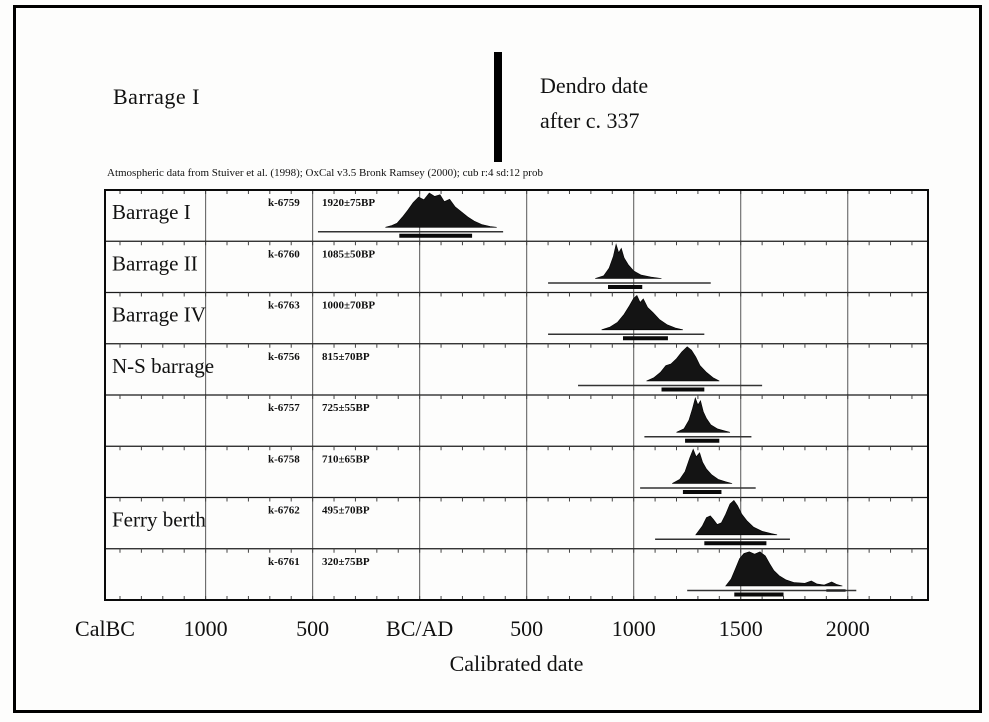  What do you see at coordinates (472, 628) in the screenshot?
I see `x-axis-labels: CalBC 1000 500 BC/AD 500 1000 1500 2000` at bounding box center [472, 628].